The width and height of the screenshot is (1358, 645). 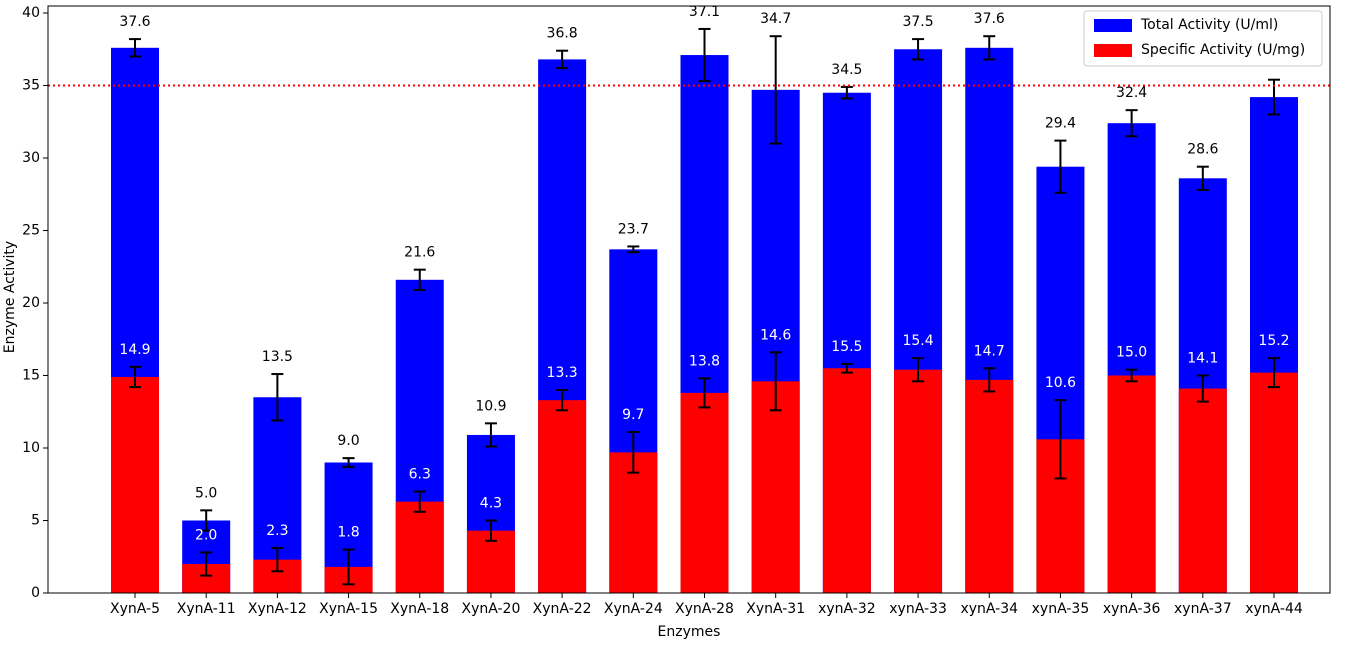 I want to click on x-tick-label: xynA-34, so click(x=989, y=609).